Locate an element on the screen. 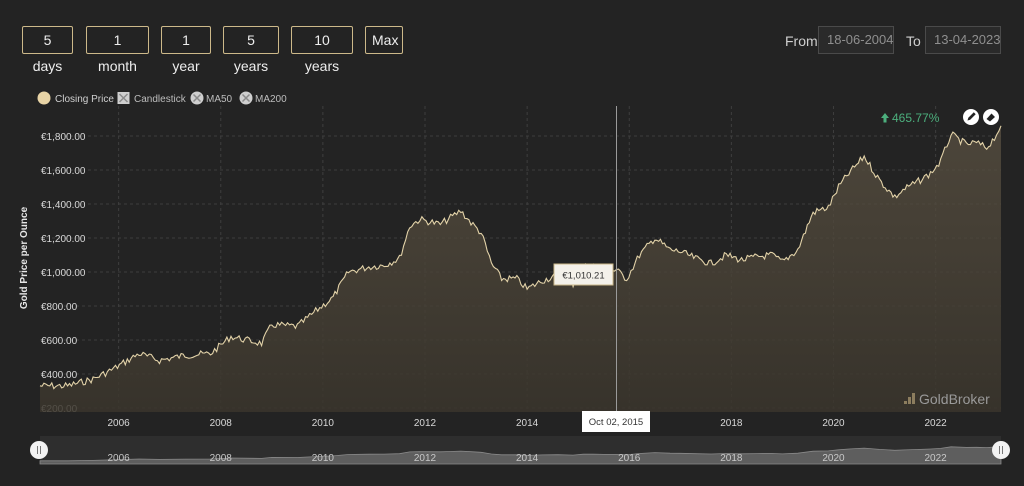 This screenshot has height=486, width=1024. navigator-handle-right is located at coordinates (1001, 450).